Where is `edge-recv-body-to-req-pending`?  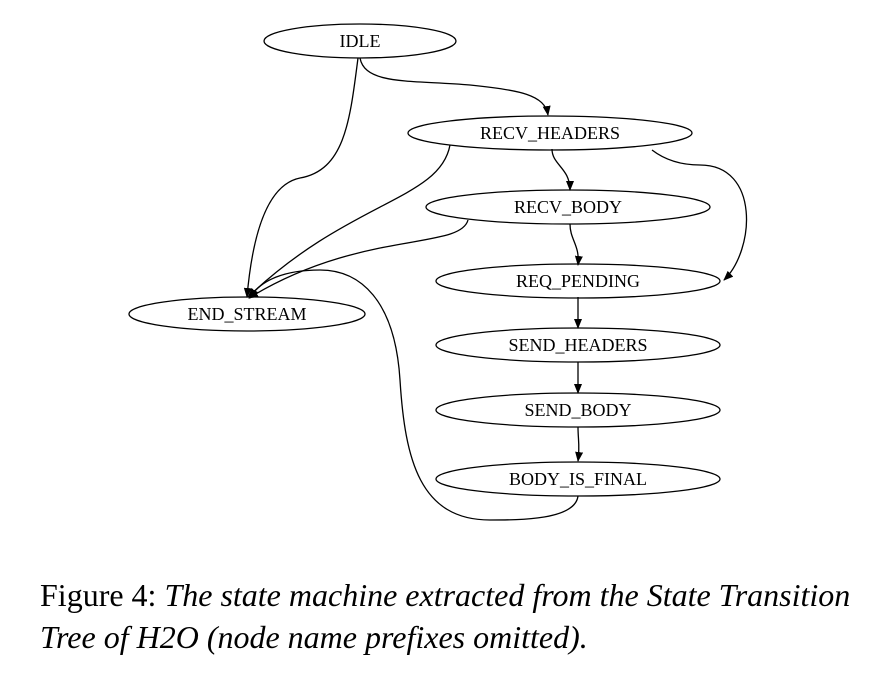 edge-recv-body-to-req-pending is located at coordinates (576, 244).